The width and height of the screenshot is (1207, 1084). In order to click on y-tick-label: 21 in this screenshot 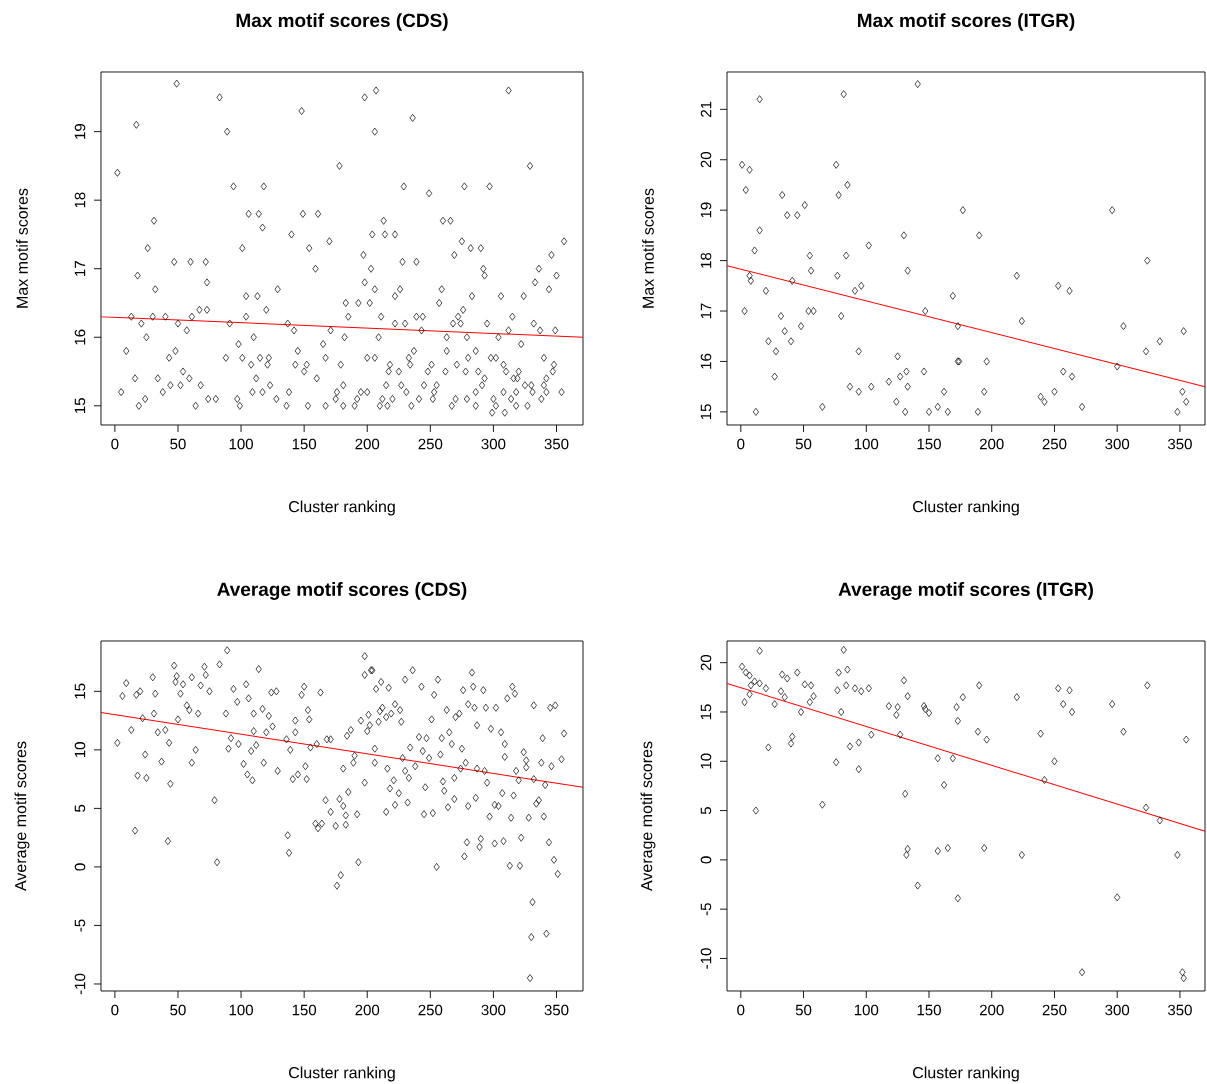, I will do `click(706, 109)`.